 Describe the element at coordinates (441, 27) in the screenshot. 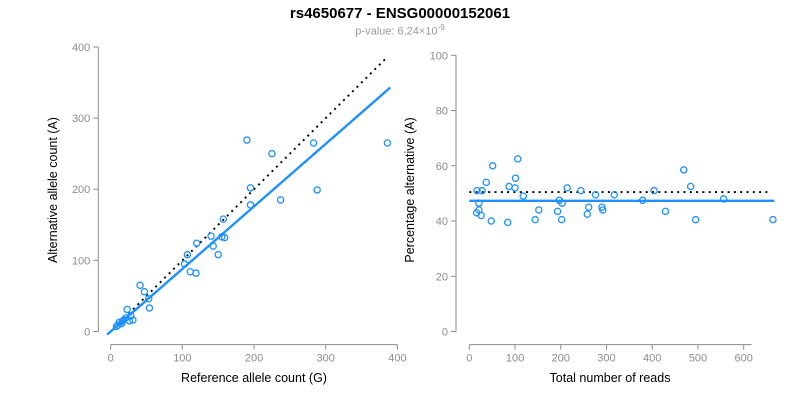

I see `p-value-exponent: -9` at that location.